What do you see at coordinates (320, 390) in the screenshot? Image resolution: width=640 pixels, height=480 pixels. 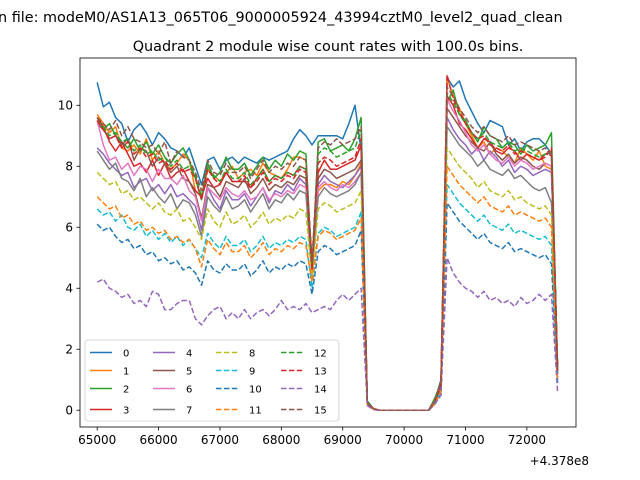 I see `legend-label: 14` at bounding box center [320, 390].